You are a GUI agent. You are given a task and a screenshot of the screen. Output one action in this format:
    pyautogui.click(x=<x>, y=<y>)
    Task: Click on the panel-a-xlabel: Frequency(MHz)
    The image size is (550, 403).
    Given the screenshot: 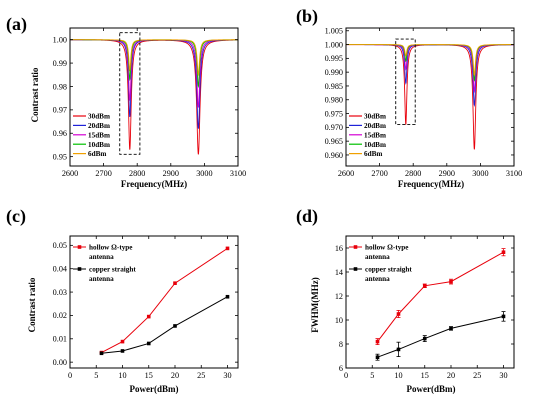 What is the action you would take?
    pyautogui.click(x=154, y=184)
    